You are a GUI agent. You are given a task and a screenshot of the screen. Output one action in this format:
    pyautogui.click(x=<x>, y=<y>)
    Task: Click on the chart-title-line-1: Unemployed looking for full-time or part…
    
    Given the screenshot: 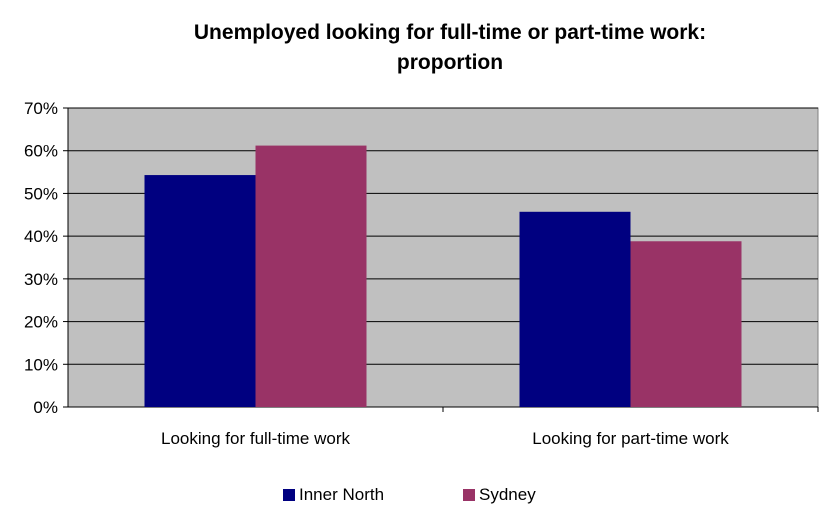 What is the action you would take?
    pyautogui.click(x=450, y=32)
    